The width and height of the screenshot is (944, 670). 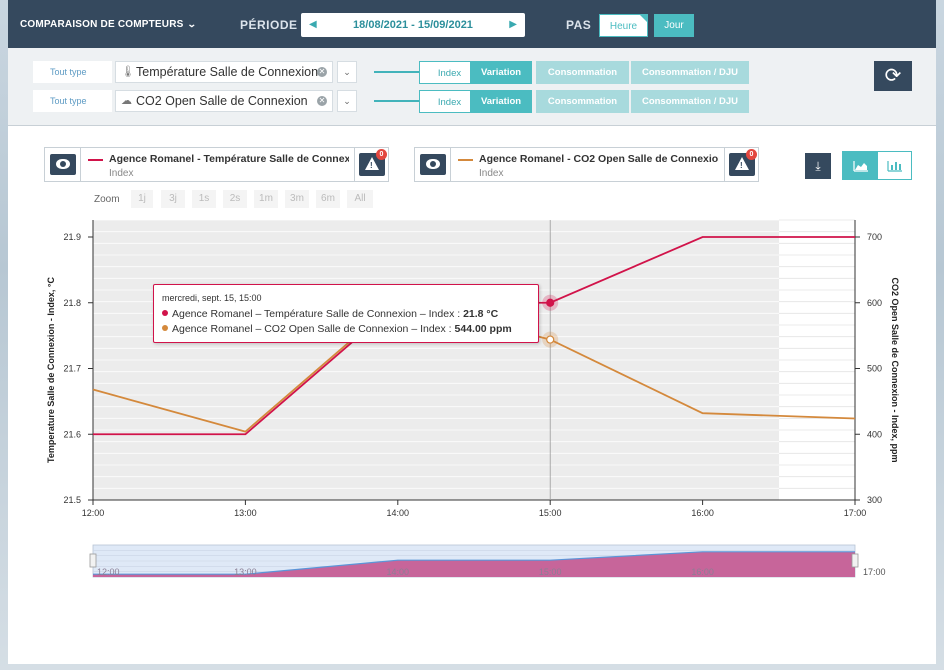 I want to click on navigator-tick-label: 13:00, so click(x=245, y=572).